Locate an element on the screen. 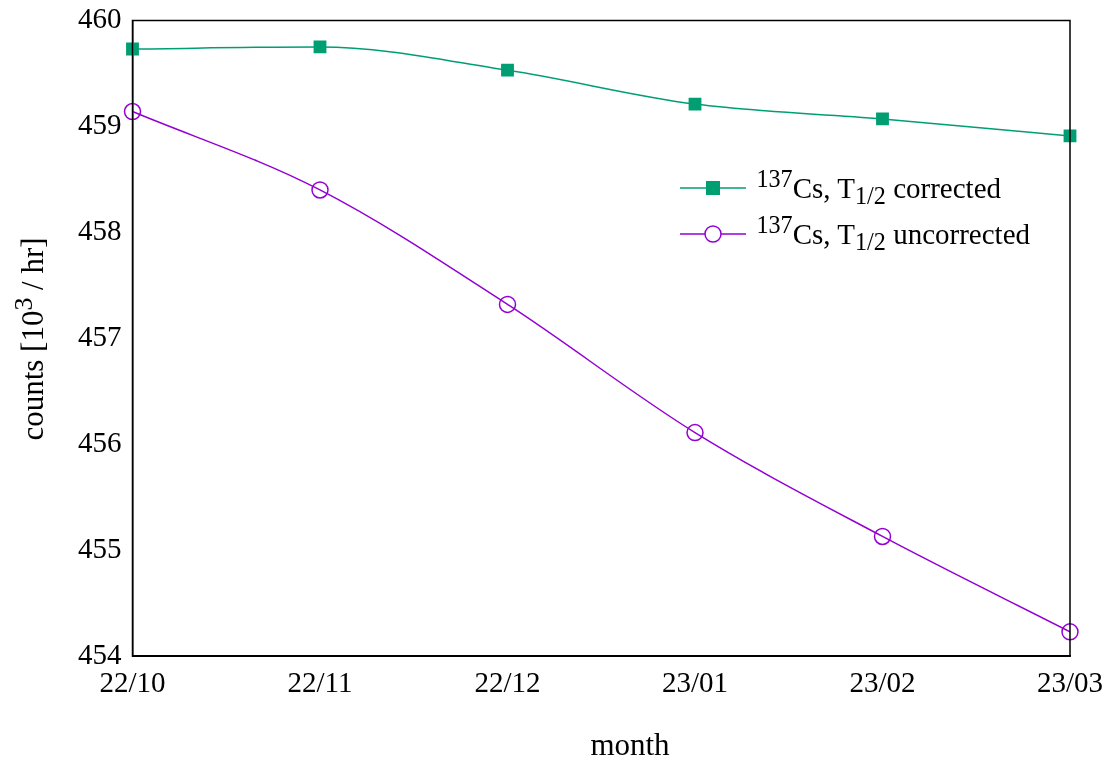  y-tick-label: 455 is located at coordinates (100, 547).